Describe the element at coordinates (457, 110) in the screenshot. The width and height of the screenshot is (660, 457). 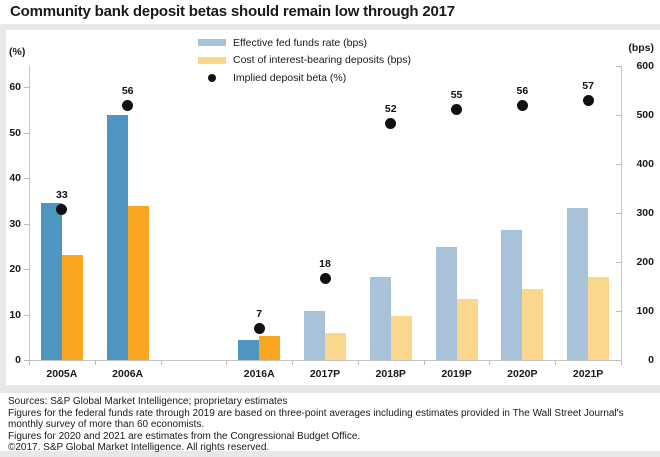
I see `beta-dot-2019P` at that location.